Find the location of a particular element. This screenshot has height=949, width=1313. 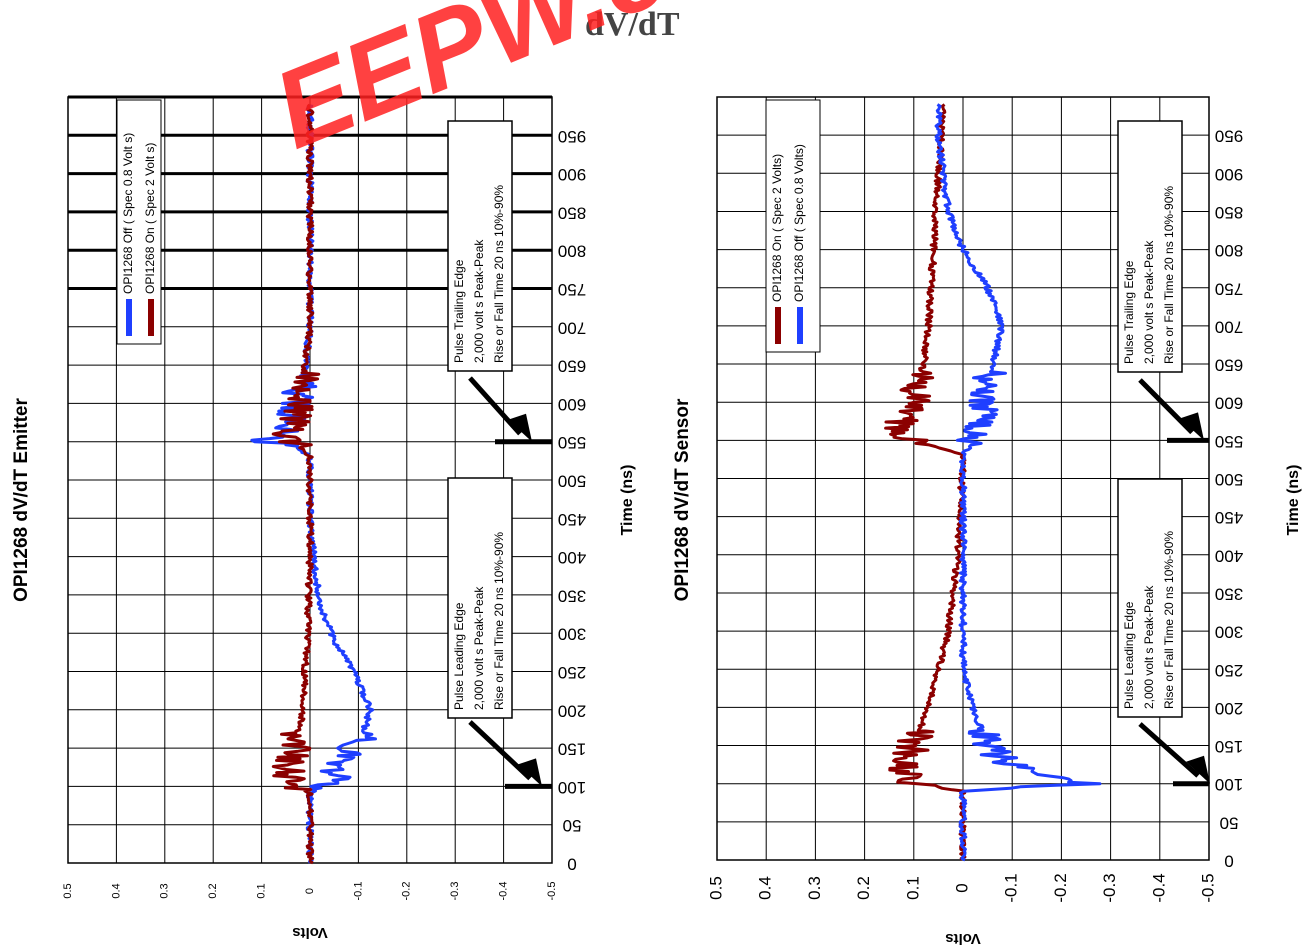

x-tick-label: 50 is located at coordinates (1229, 822).